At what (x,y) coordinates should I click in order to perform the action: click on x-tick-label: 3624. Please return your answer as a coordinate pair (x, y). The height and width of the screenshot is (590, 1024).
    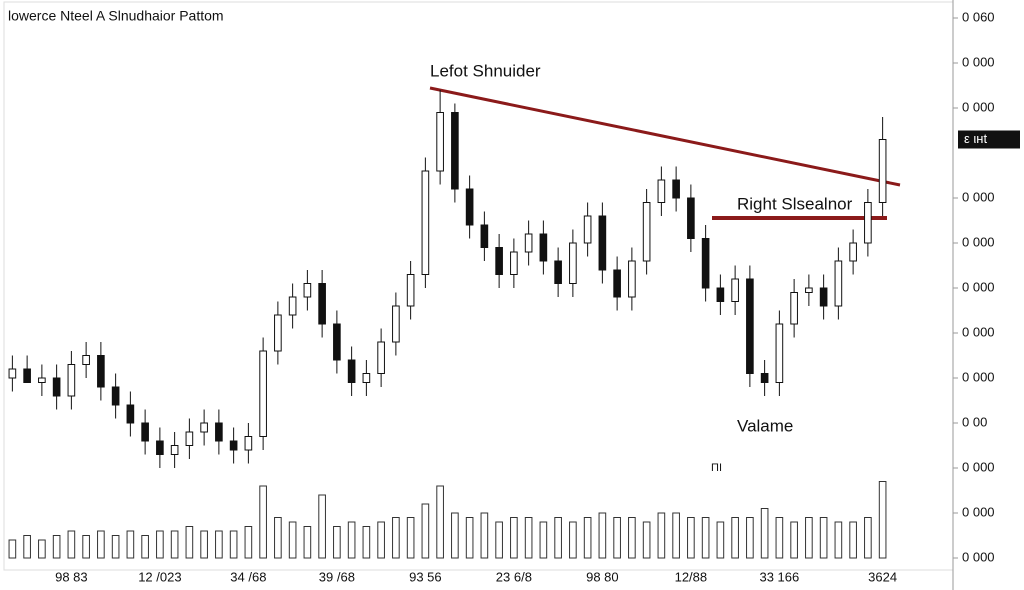
    Looking at the image, I should click on (882, 576).